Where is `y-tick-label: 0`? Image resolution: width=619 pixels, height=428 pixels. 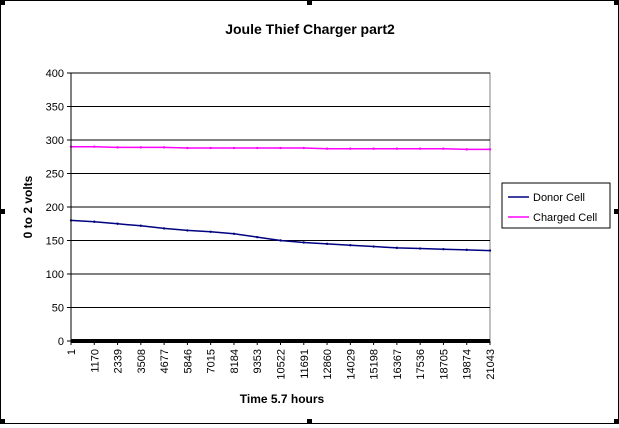
y-tick-label: 0 is located at coordinates (61, 342).